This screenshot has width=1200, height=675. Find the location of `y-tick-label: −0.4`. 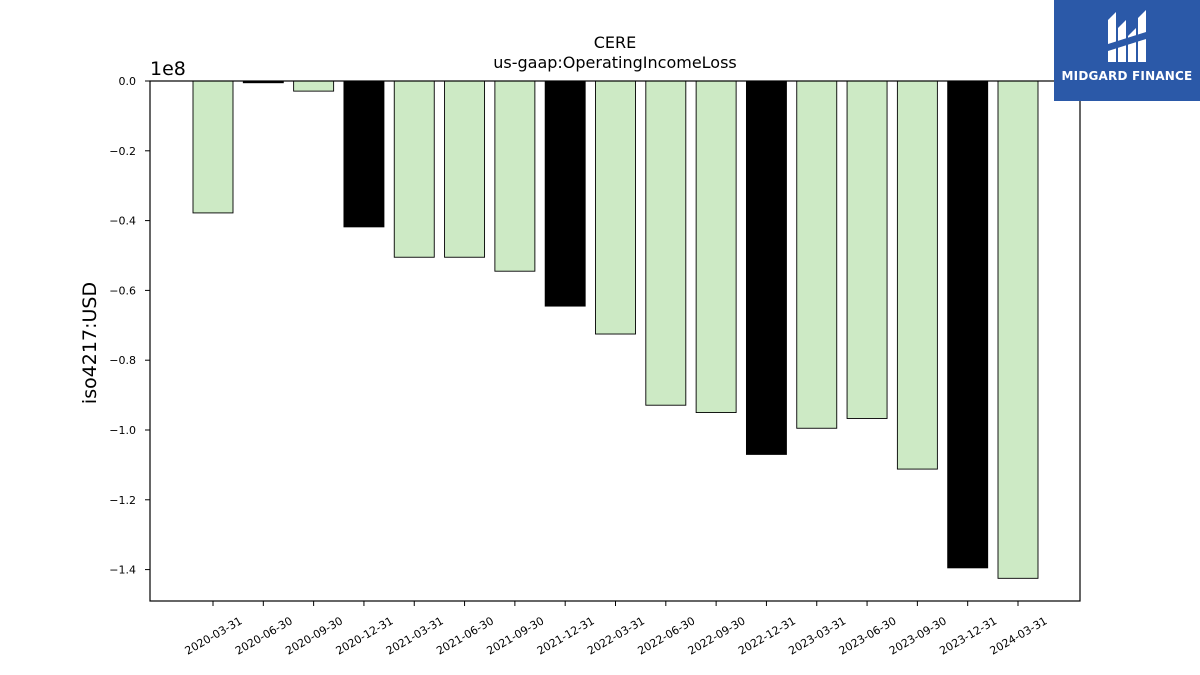

y-tick-label: −0.4 is located at coordinates (122, 221).